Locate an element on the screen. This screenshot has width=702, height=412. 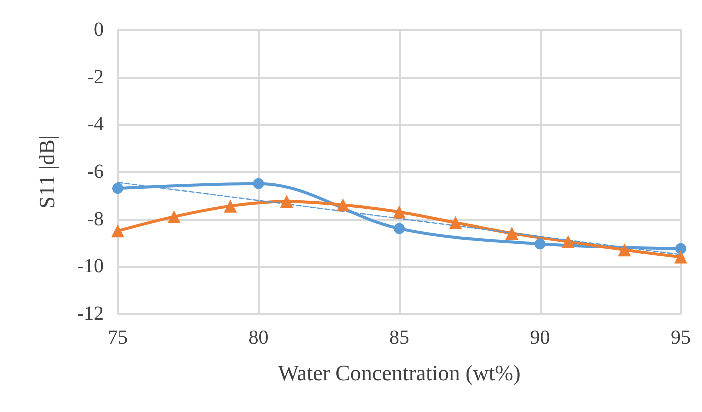
y-tick-label: -8 is located at coordinates (95, 219).